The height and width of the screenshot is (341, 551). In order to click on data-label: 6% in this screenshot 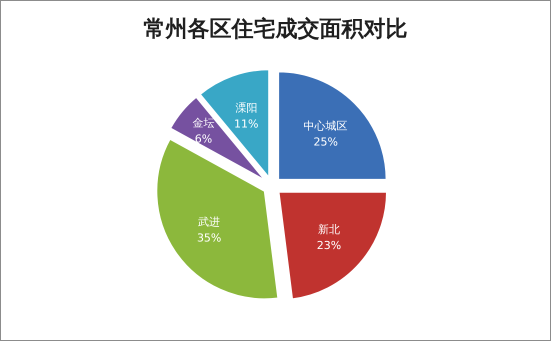, I will do `click(203, 139)`.